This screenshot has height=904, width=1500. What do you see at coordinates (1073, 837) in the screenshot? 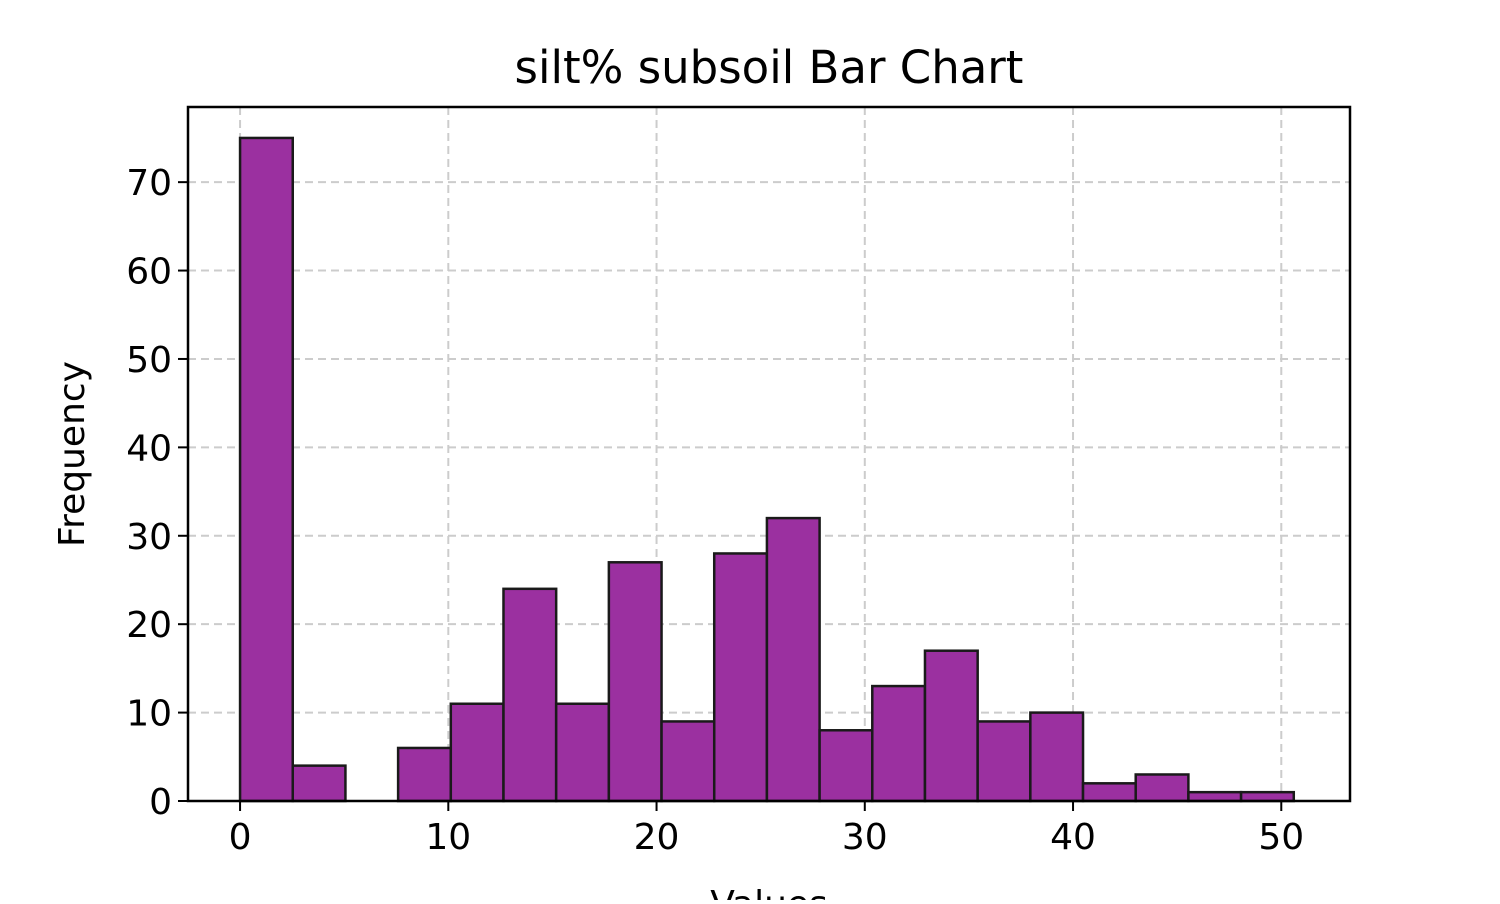
I see `x-tick-label: 40` at bounding box center [1073, 837].